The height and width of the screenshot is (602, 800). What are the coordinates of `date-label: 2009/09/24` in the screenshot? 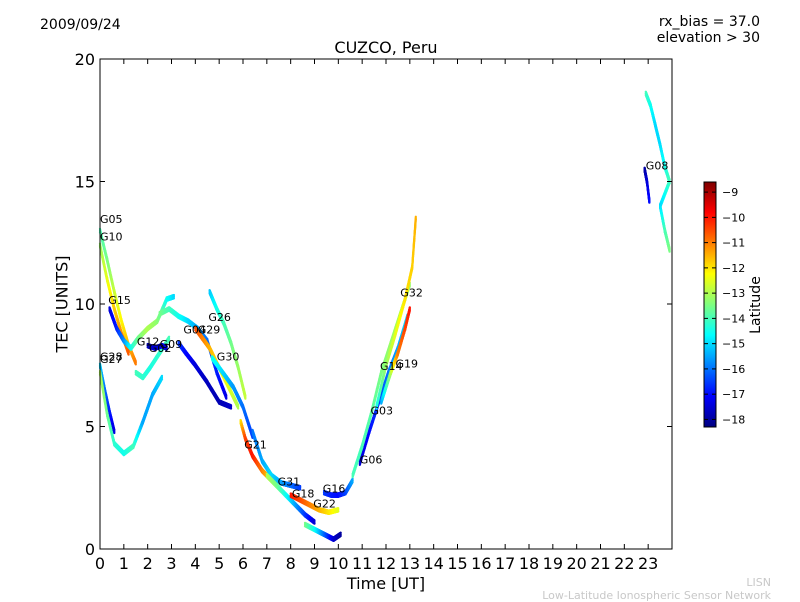 It's located at (80, 25).